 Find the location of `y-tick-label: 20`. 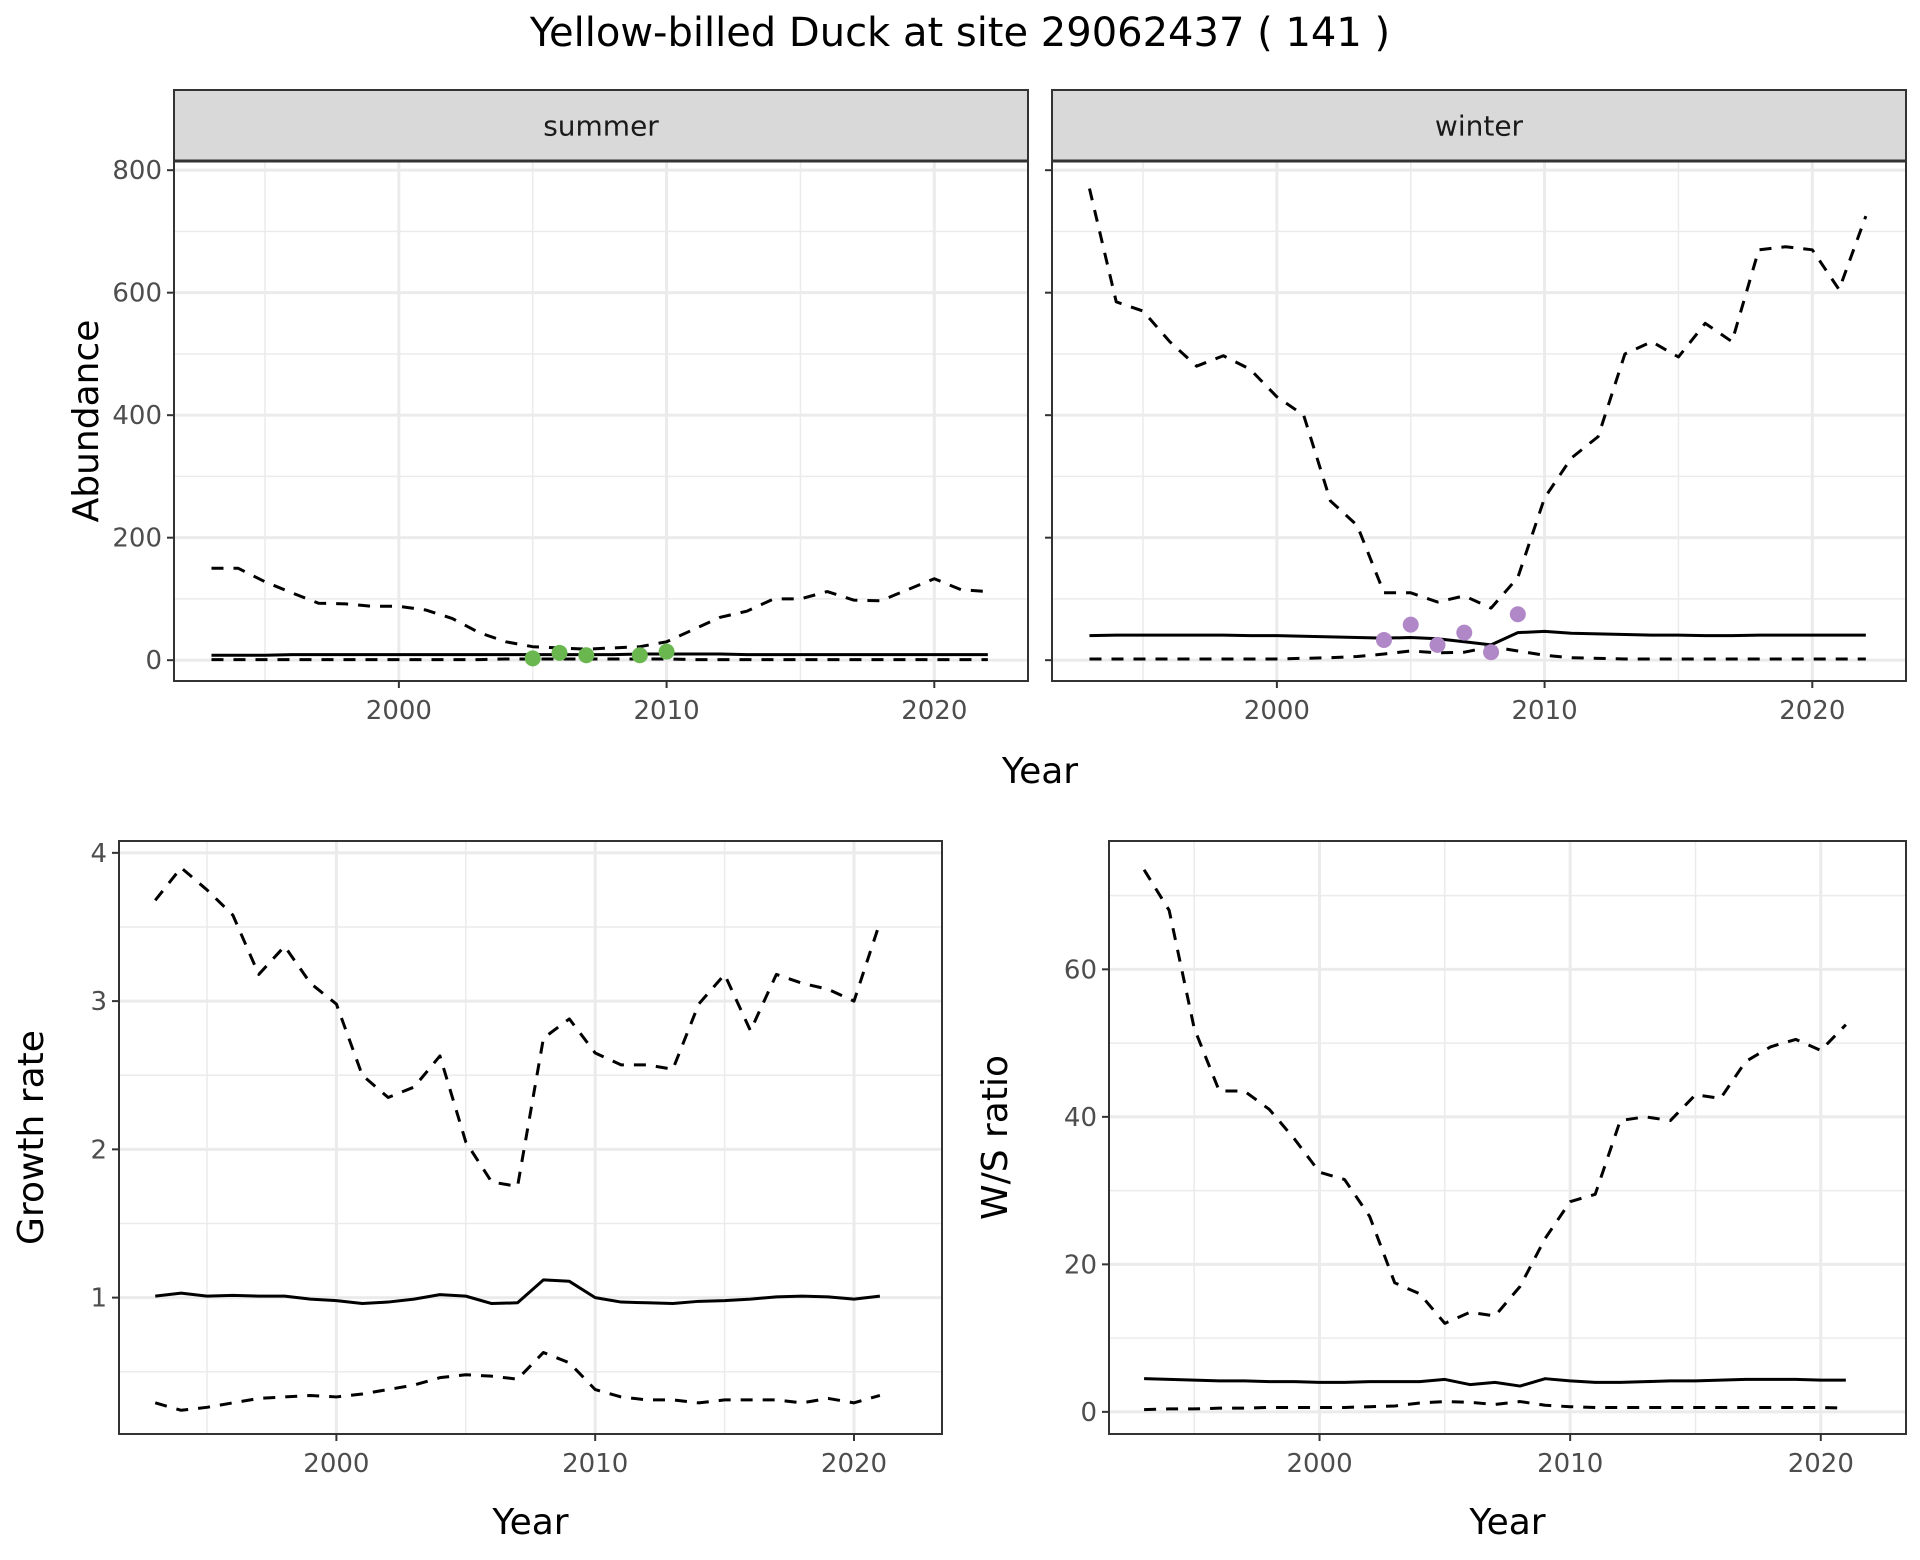

y-tick-label: 20 is located at coordinates (1080, 1265).